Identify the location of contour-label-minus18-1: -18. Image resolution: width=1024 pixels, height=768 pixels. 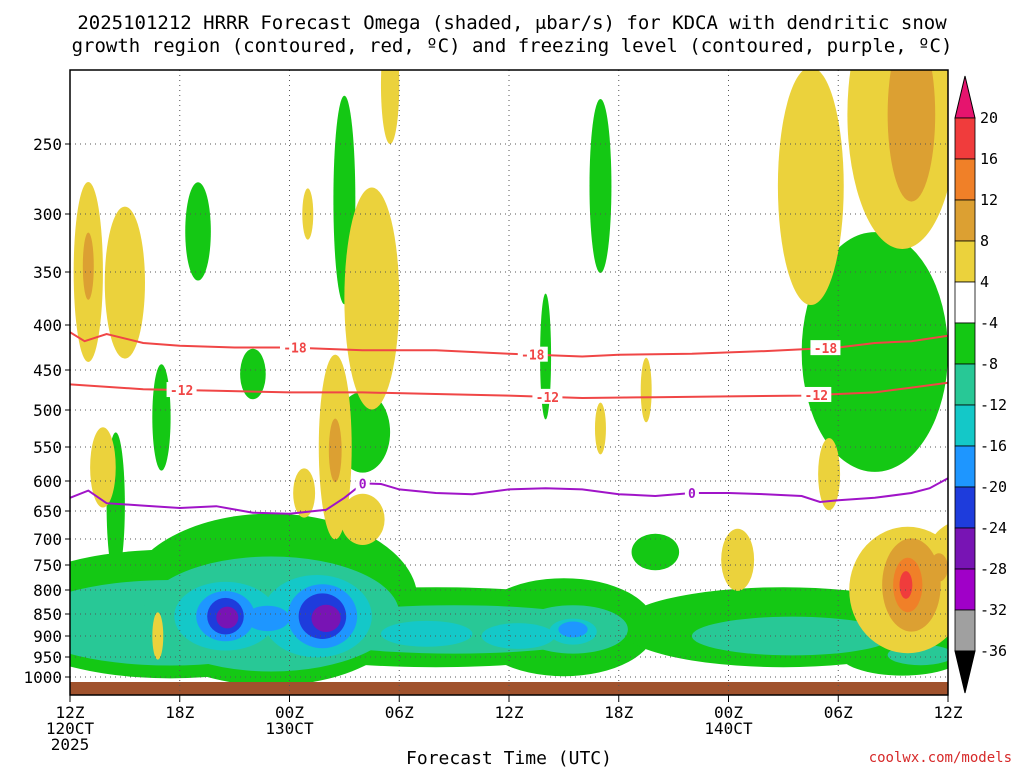
(533, 356).